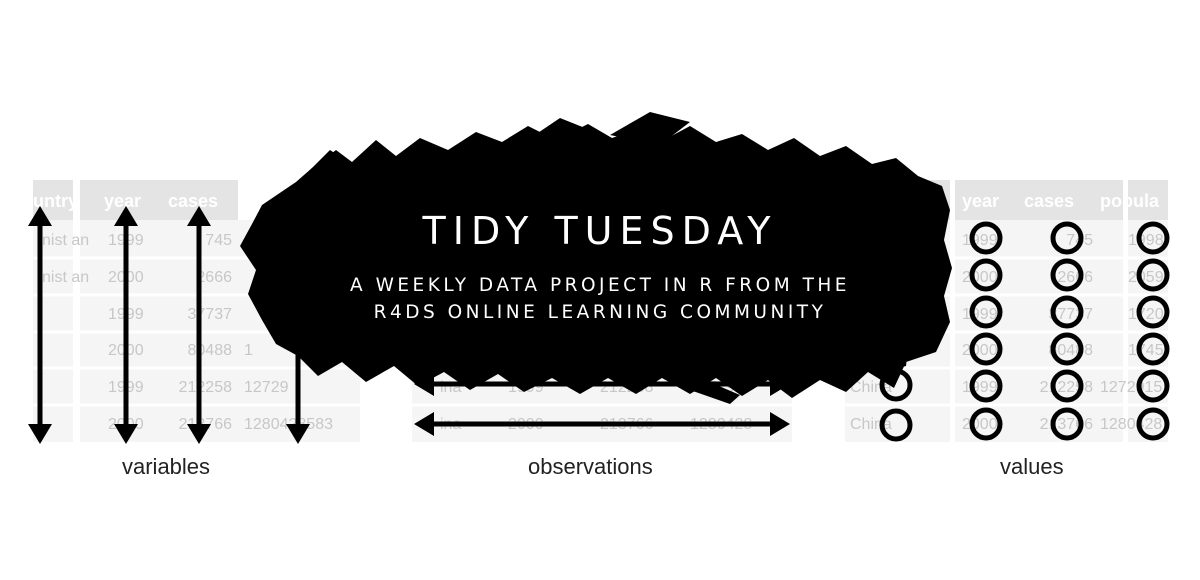  What do you see at coordinates (1024, 331) in the screenshot?
I see `value-circles` at bounding box center [1024, 331].